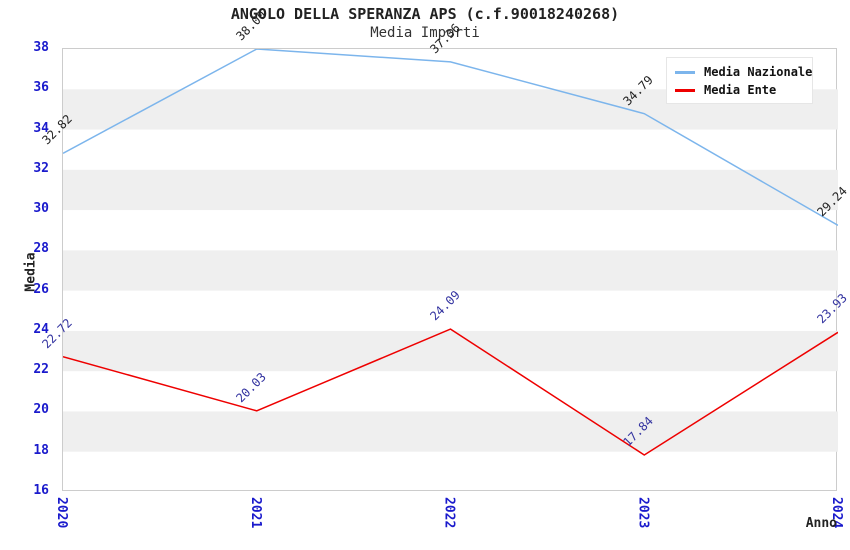 The height and width of the screenshot is (550, 850). Describe the element at coordinates (643, 513) in the screenshot. I see `x-tick-label: 2023` at that location.